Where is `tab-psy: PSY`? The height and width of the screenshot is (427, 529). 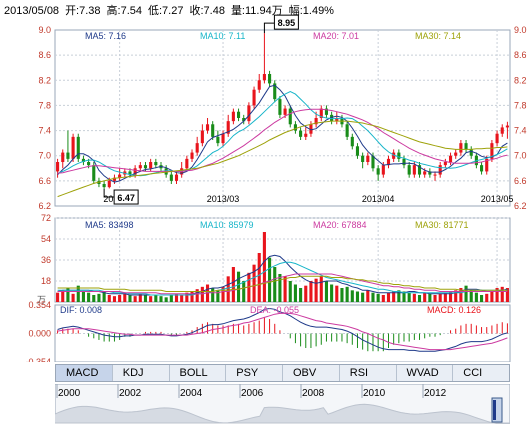 tab-psy: PSY is located at coordinates (254, 373).